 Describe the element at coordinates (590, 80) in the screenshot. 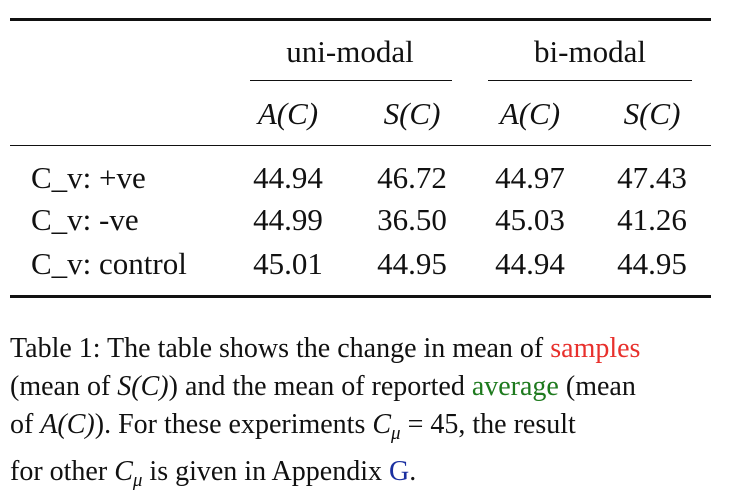

I see `cmidrule-bi-modal` at that location.